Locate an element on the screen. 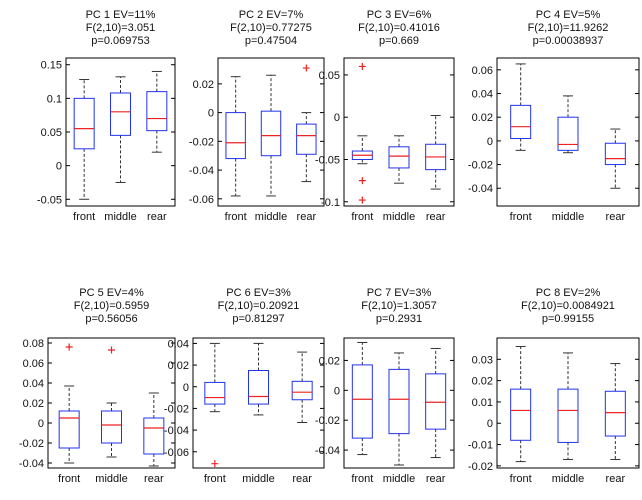  chart-title-line: p=0.56056 is located at coordinates (111, 319).